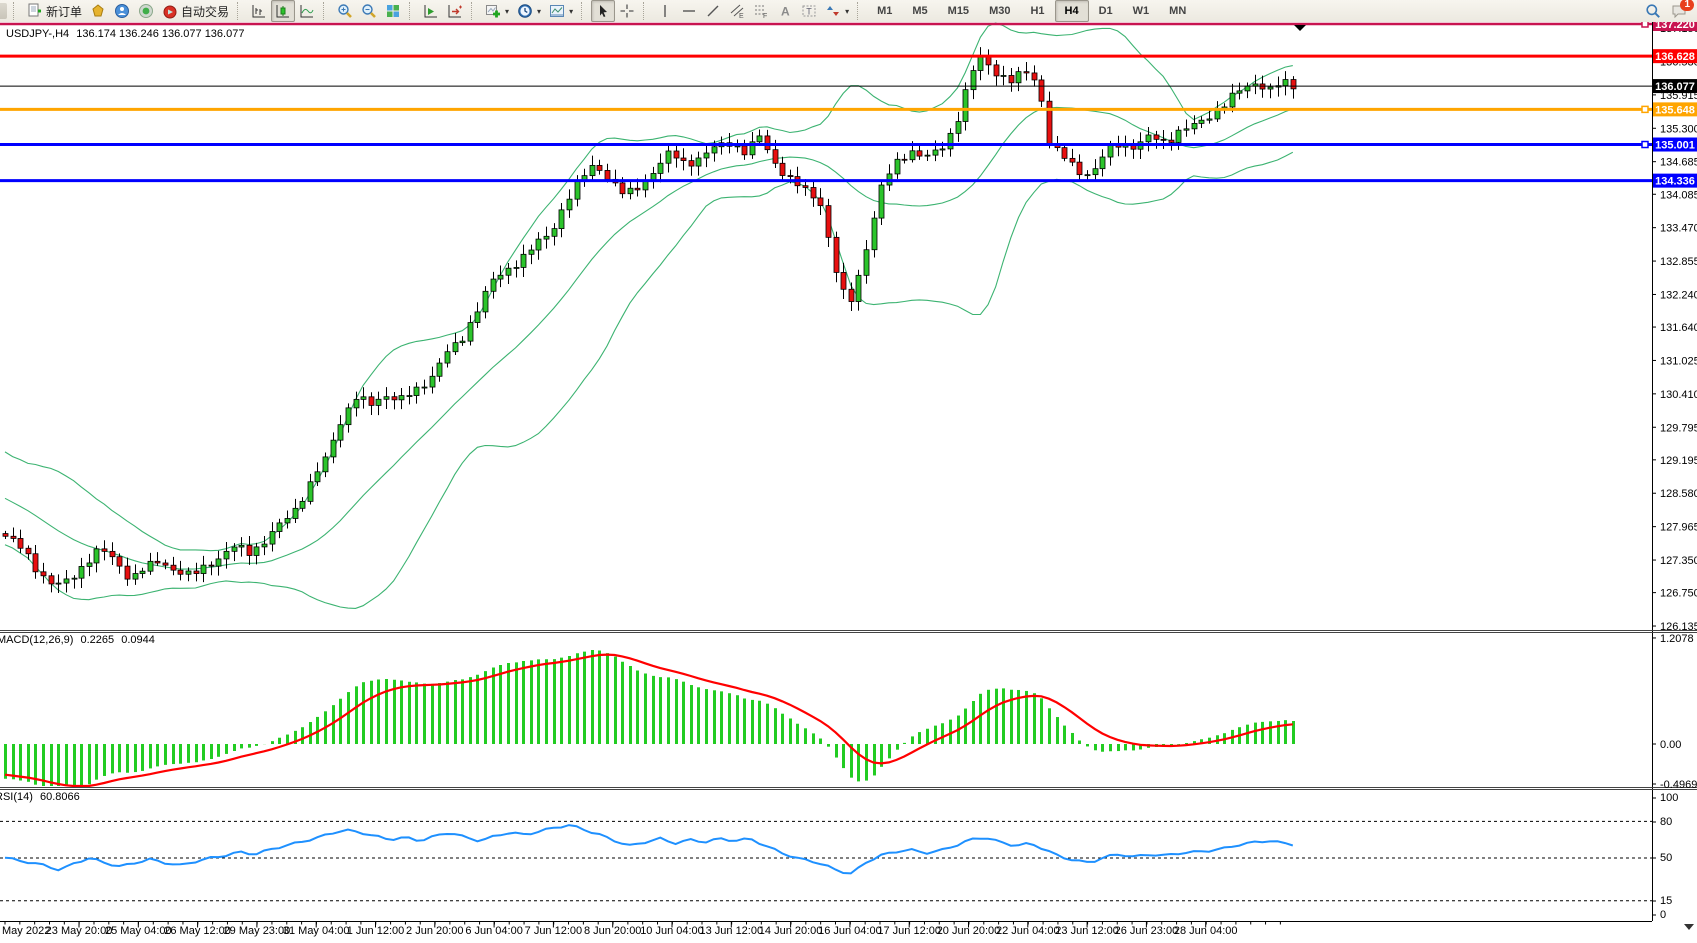 The width and height of the screenshot is (1697, 943). What do you see at coordinates (493, 11) in the screenshot?
I see `add-indicator-icon` at bounding box center [493, 11].